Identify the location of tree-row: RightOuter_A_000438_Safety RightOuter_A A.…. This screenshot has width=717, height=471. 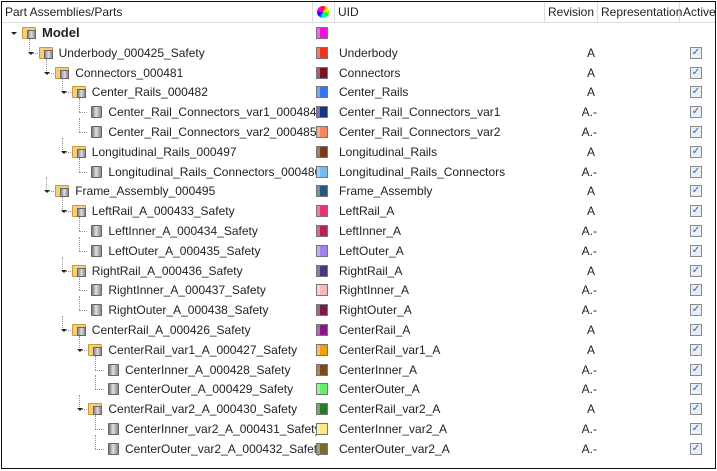
(358, 308).